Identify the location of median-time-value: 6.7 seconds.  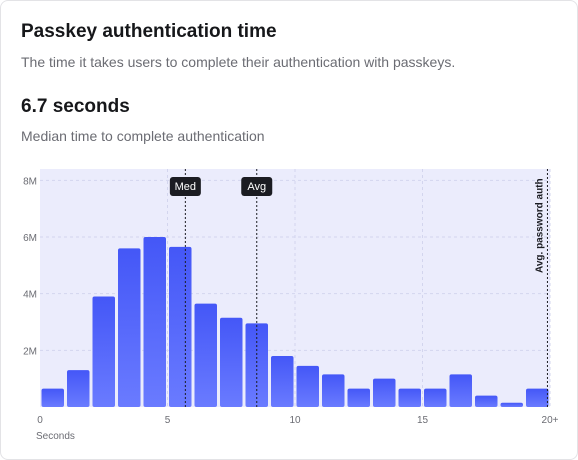
(75, 106).